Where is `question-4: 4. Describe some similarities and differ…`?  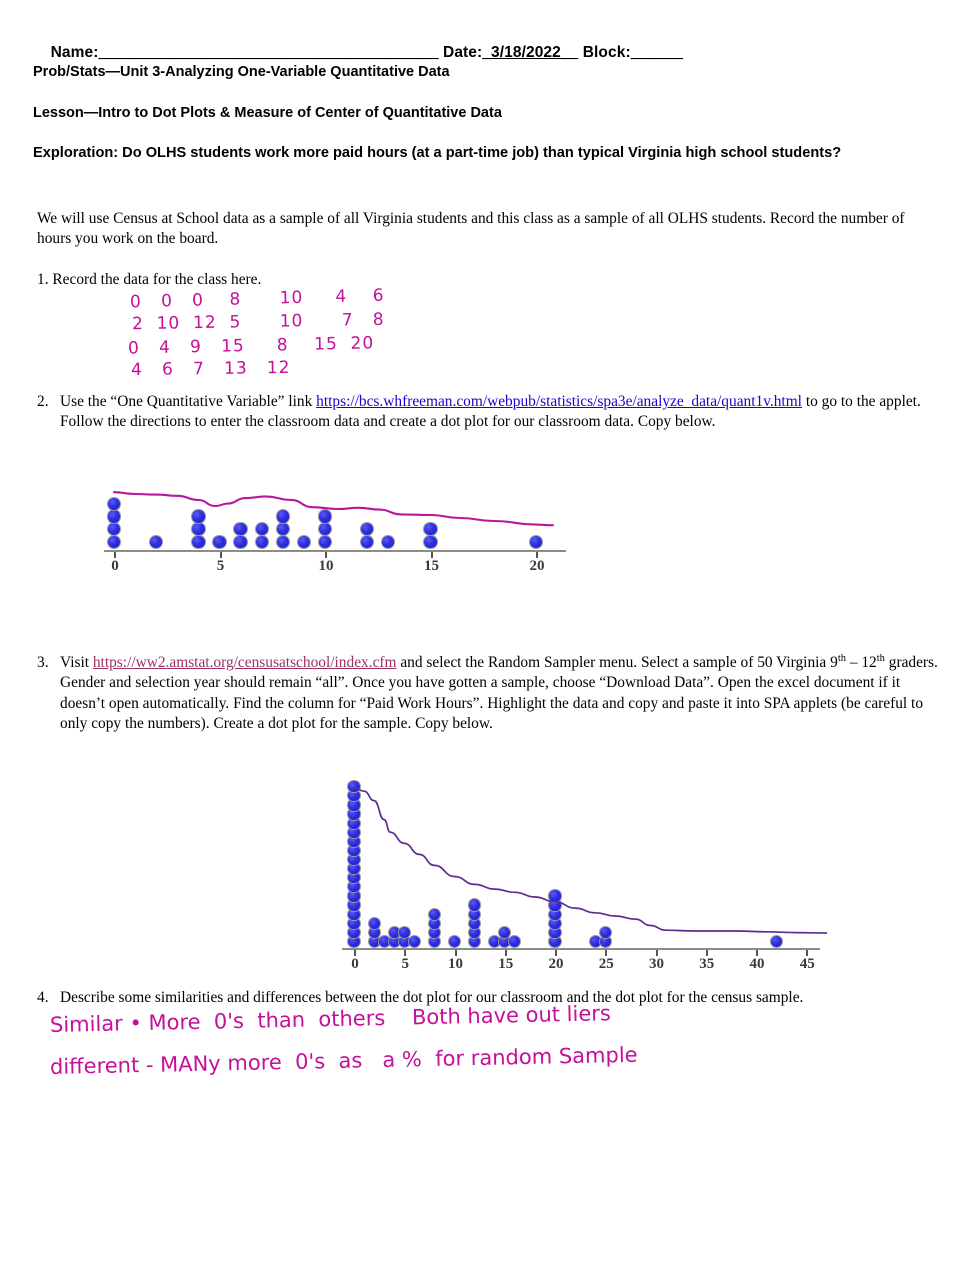 question-4: 4. Describe some similarities and differ… is located at coordinates (489, 998).